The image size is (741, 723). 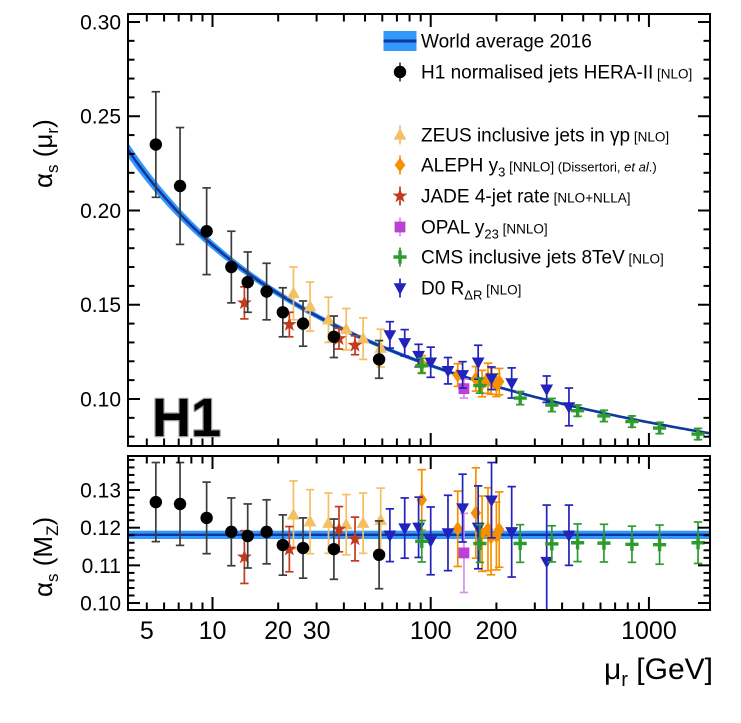 What do you see at coordinates (526, 197) in the screenshot?
I see `legend-label: JADE 4-jet rate [NLO+NLLA]` at bounding box center [526, 197].